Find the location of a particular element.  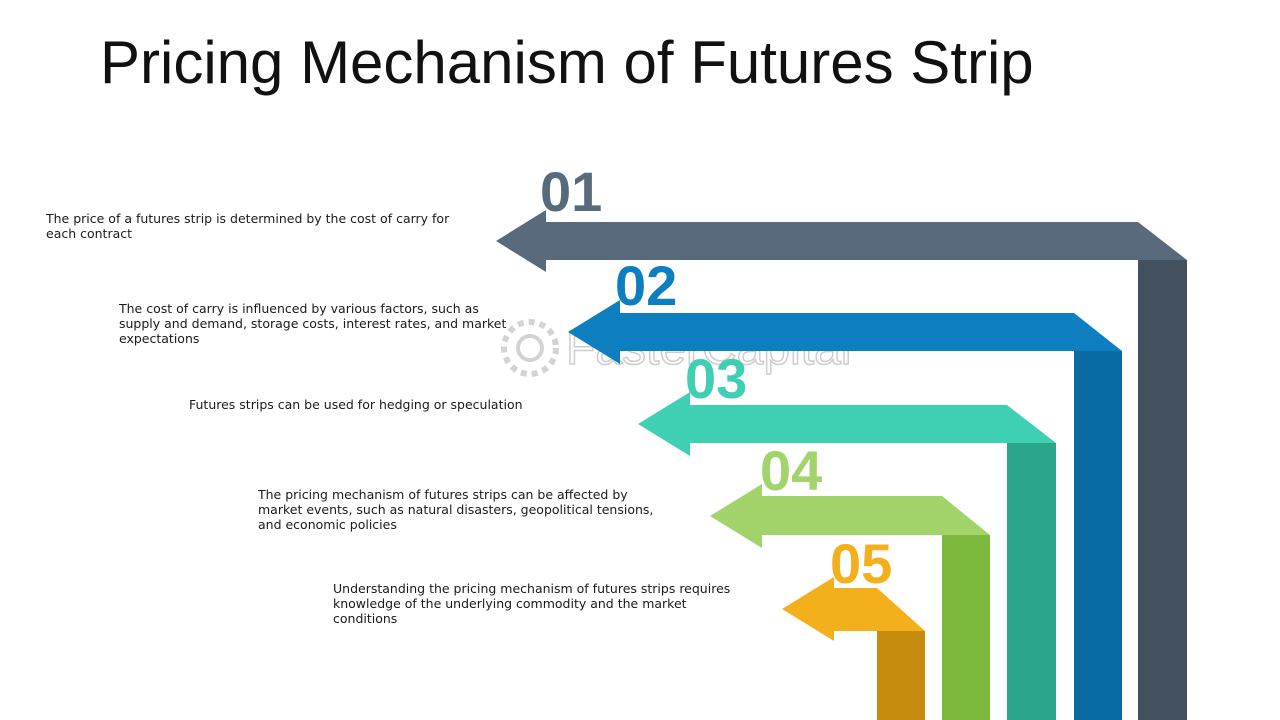

step-4-arrow-stem is located at coordinates (966, 627).